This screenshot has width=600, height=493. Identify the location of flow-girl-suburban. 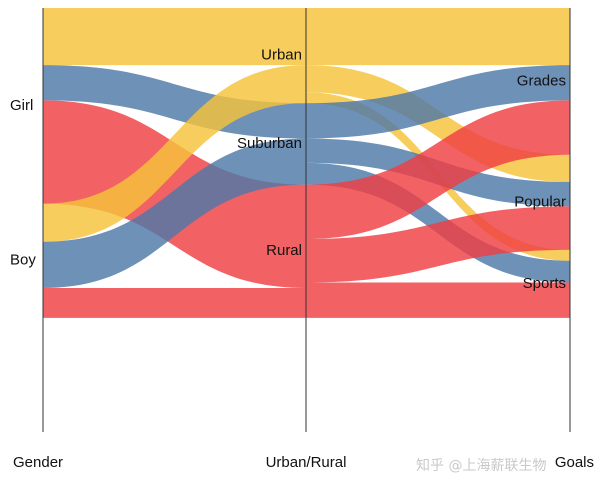
(174, 102).